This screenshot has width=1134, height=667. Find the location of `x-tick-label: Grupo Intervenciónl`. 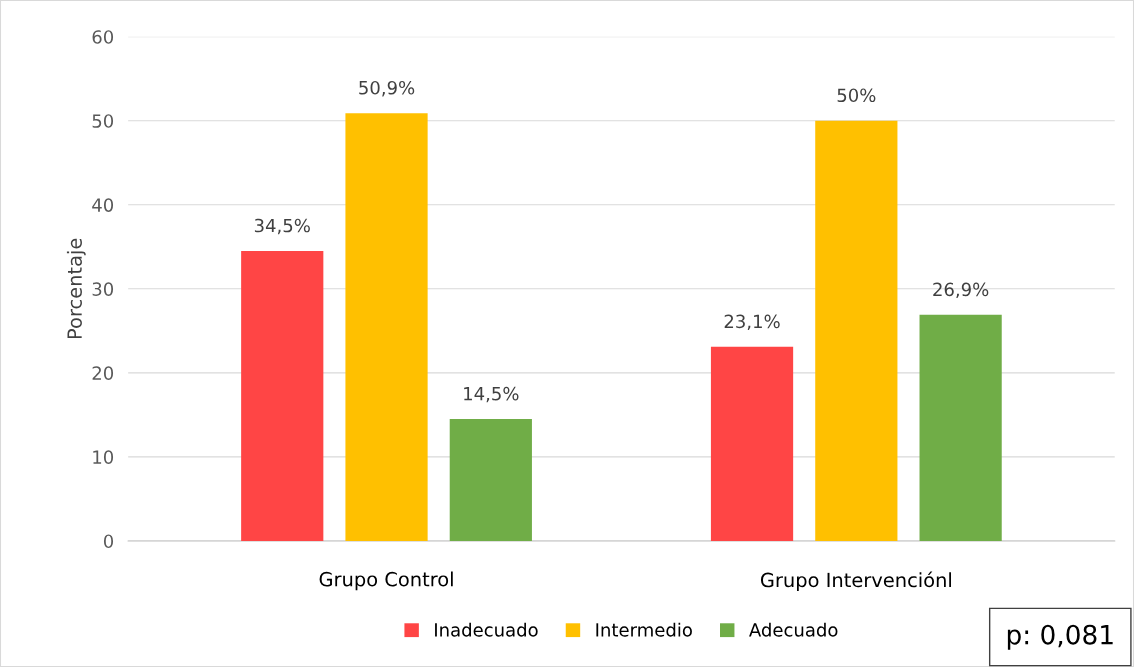

x-tick-label: Grupo Intervenciónl is located at coordinates (855, 581).